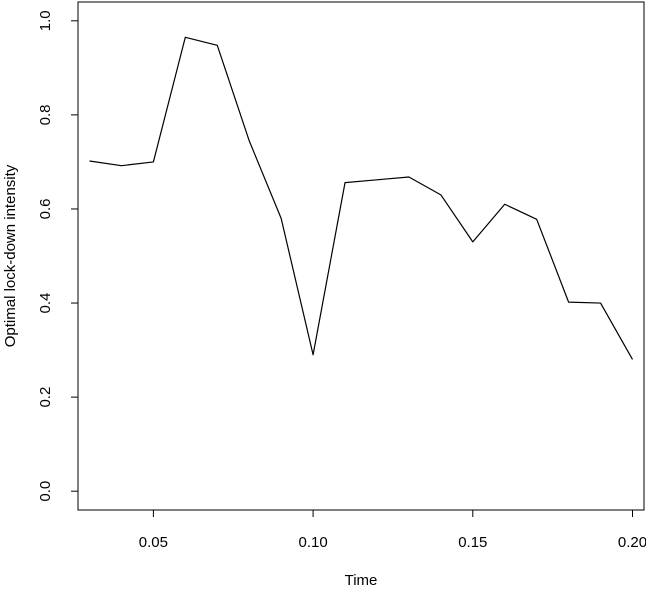 The width and height of the screenshot is (646, 591). What do you see at coordinates (361, 580) in the screenshot?
I see `x-axis-title: Time` at bounding box center [361, 580].